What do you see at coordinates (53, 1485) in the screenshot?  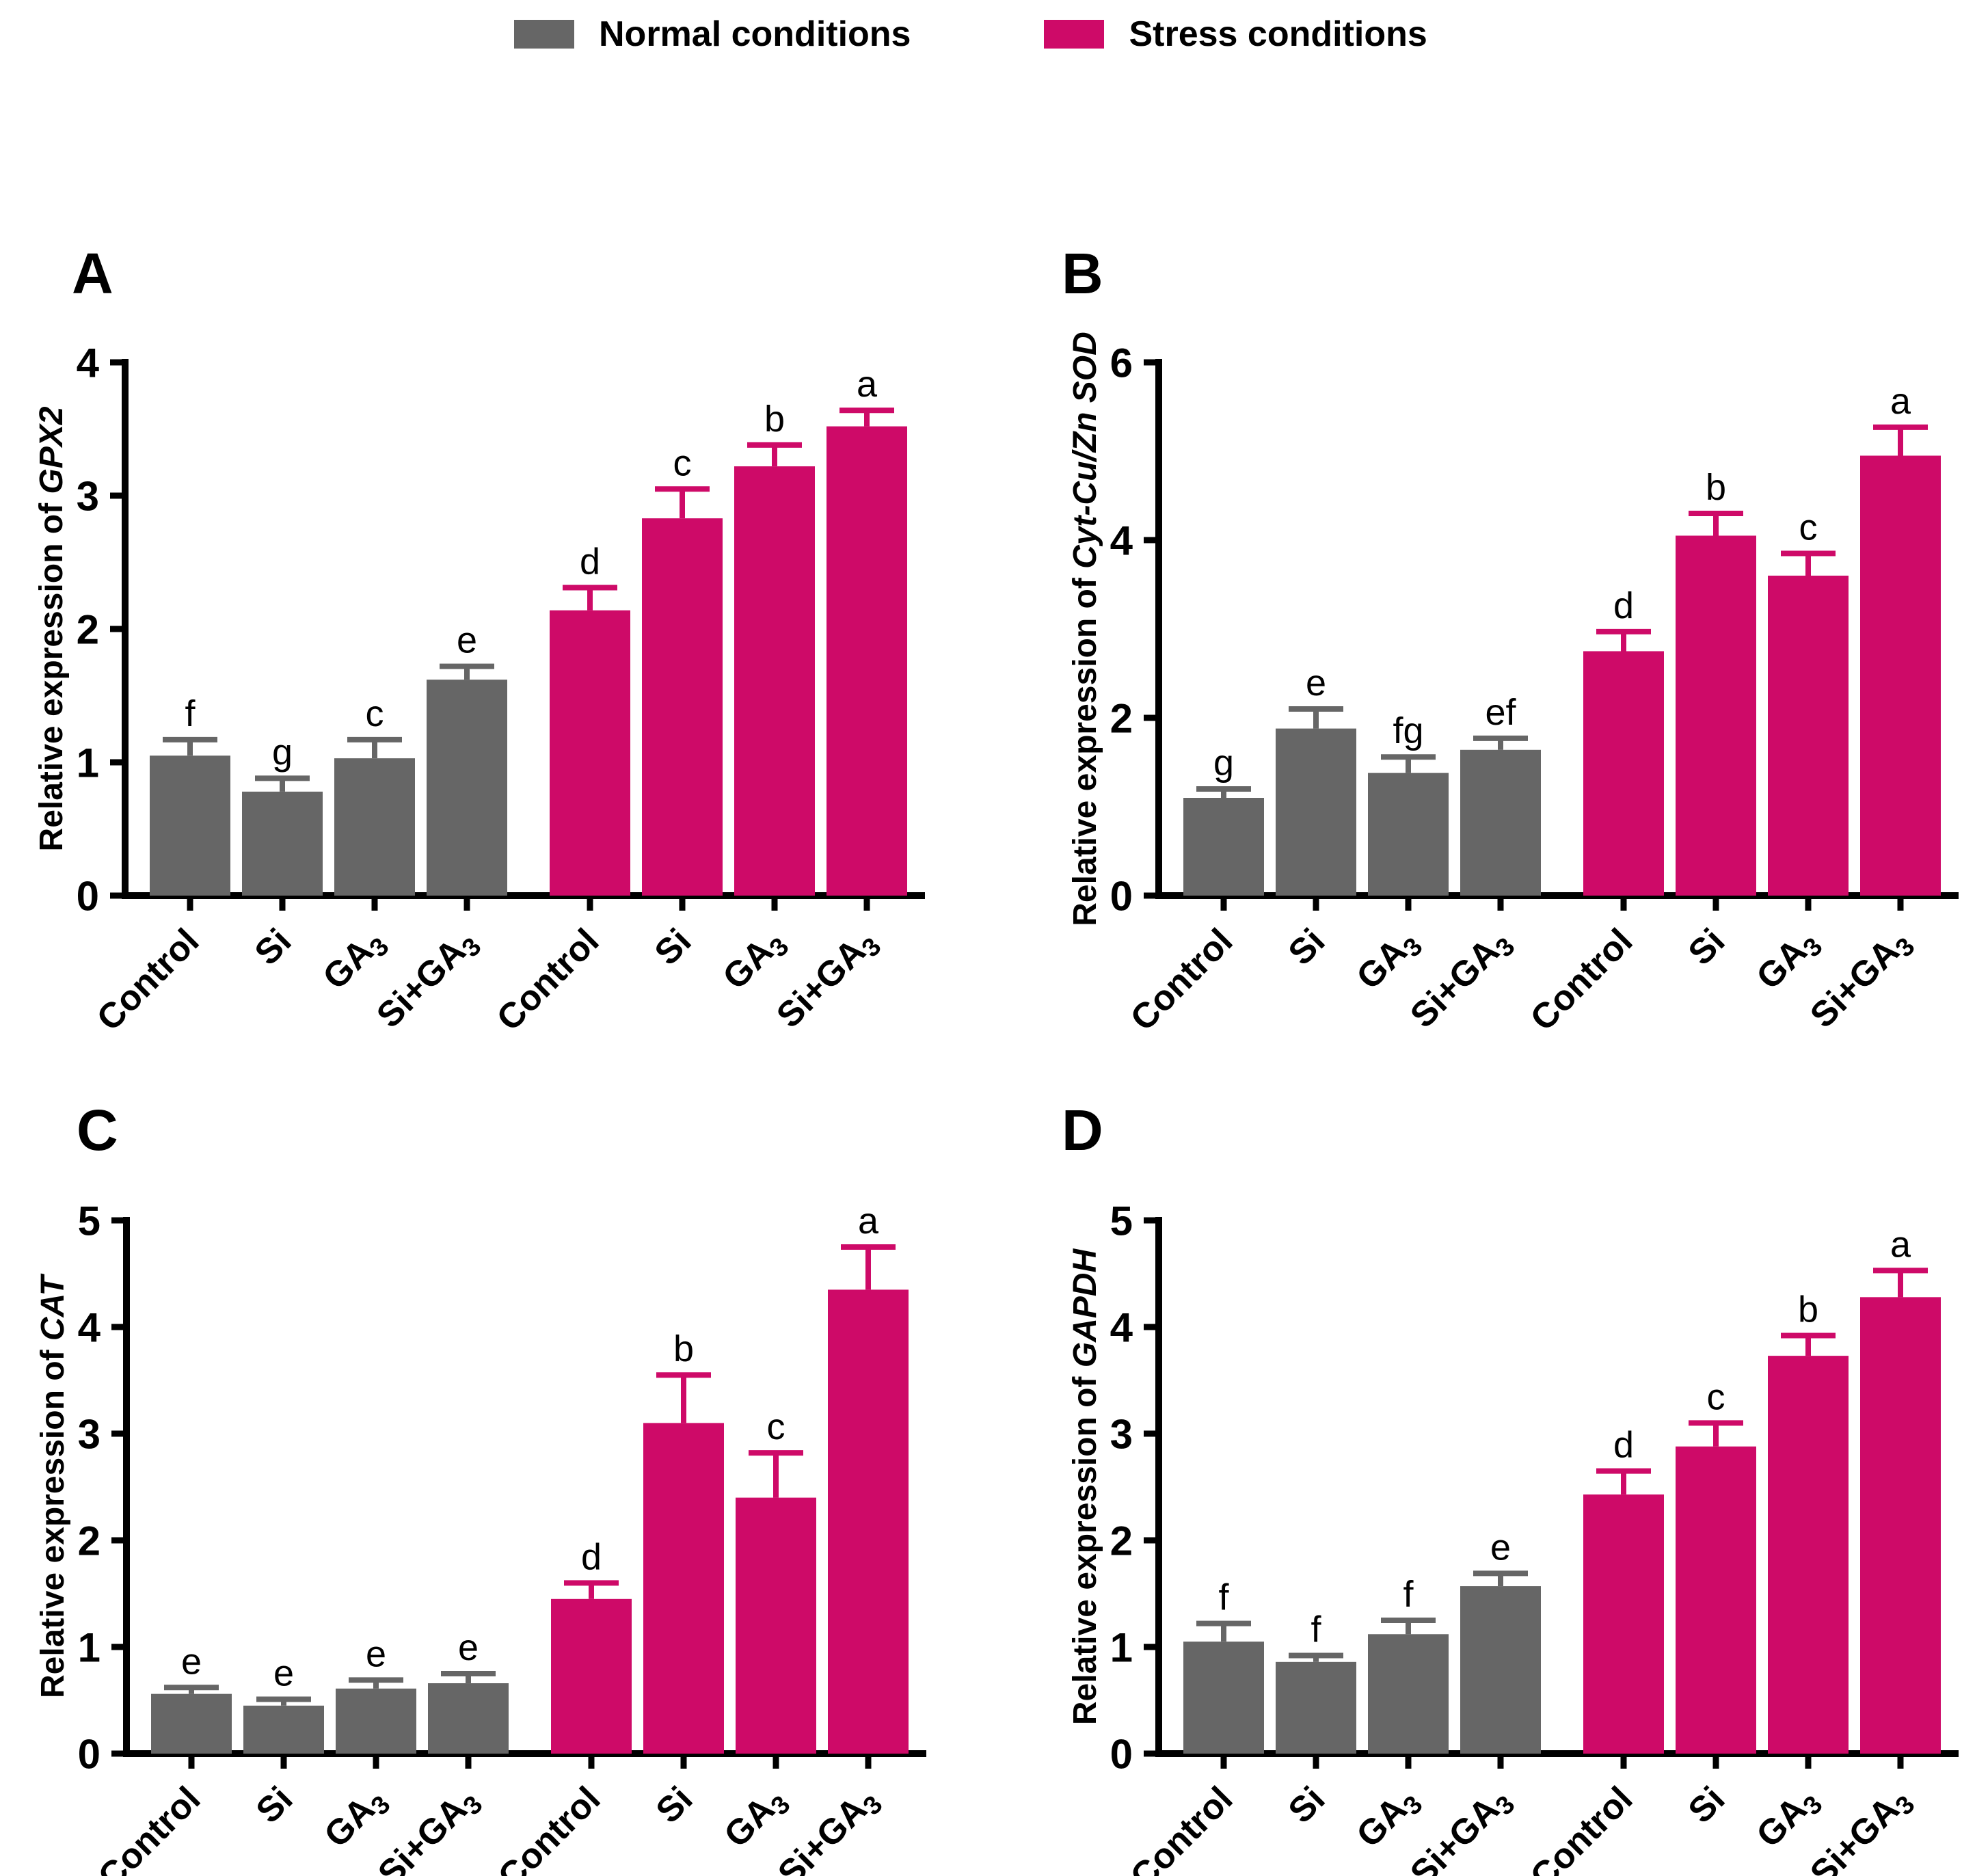 I see `y-axis-title: Relative expression of CAT` at bounding box center [53, 1485].